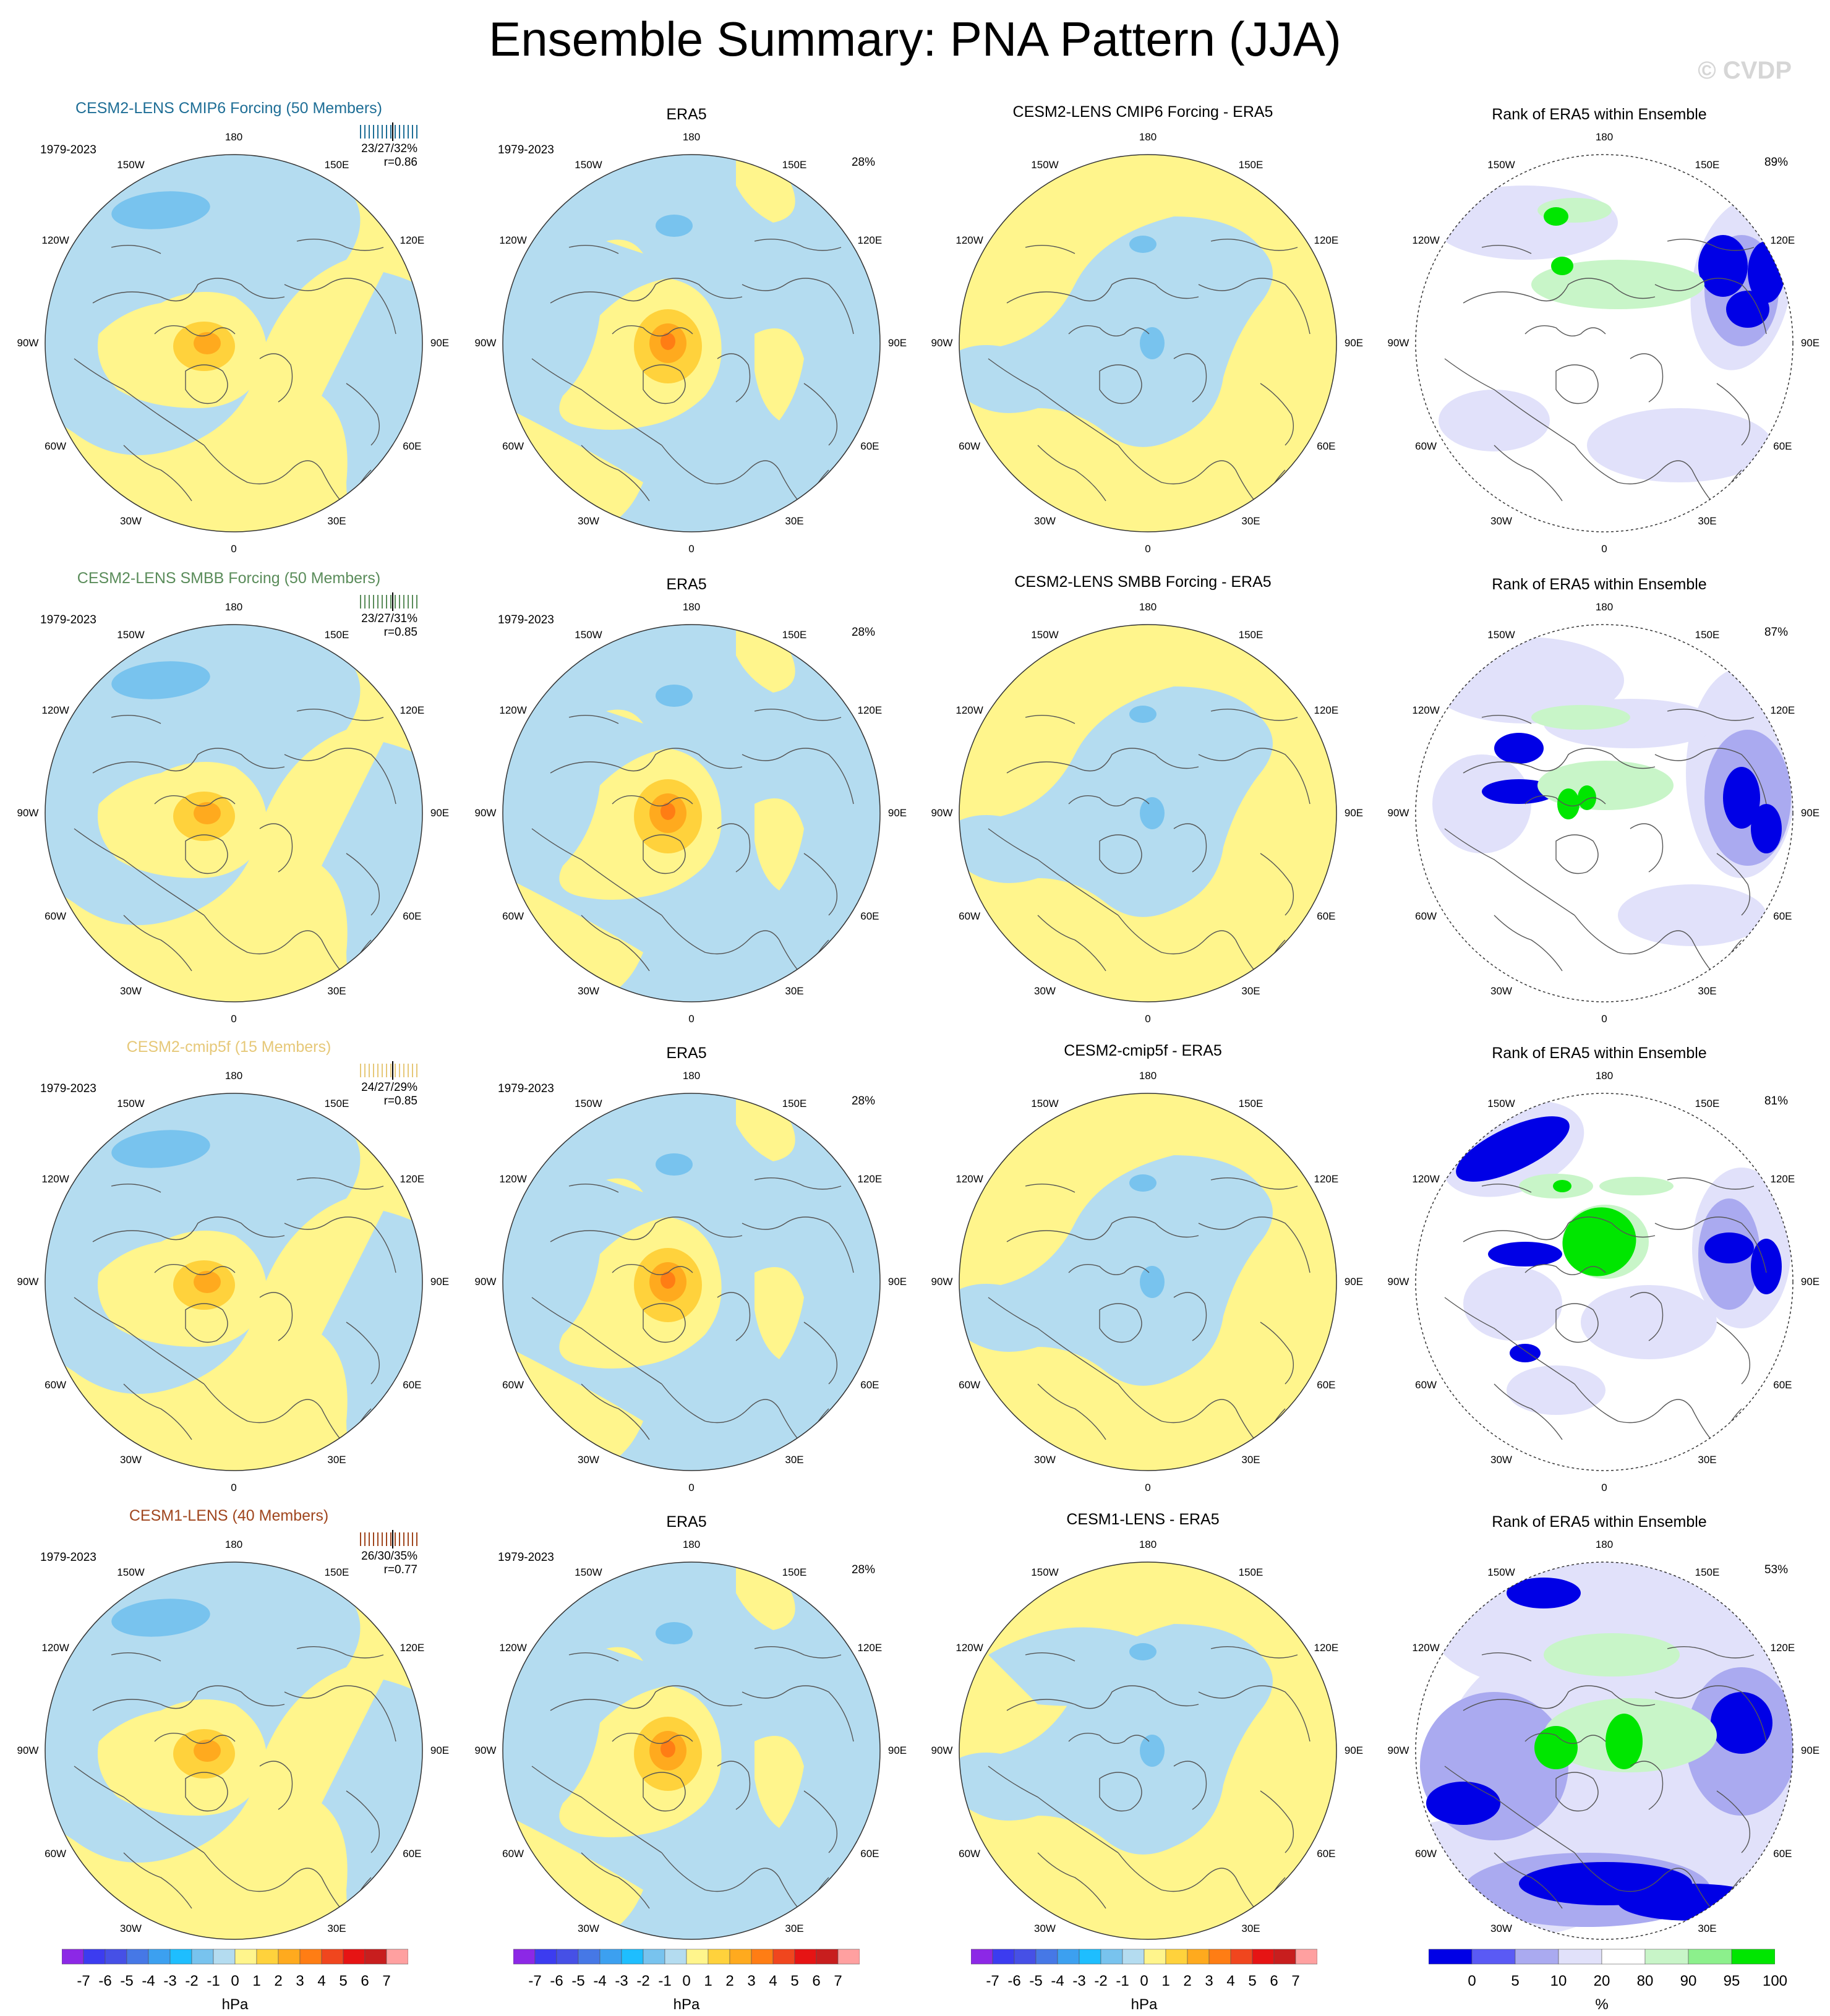  What do you see at coordinates (624, 716) in the screenshot?
I see `field-positive` at bounding box center [624, 716].